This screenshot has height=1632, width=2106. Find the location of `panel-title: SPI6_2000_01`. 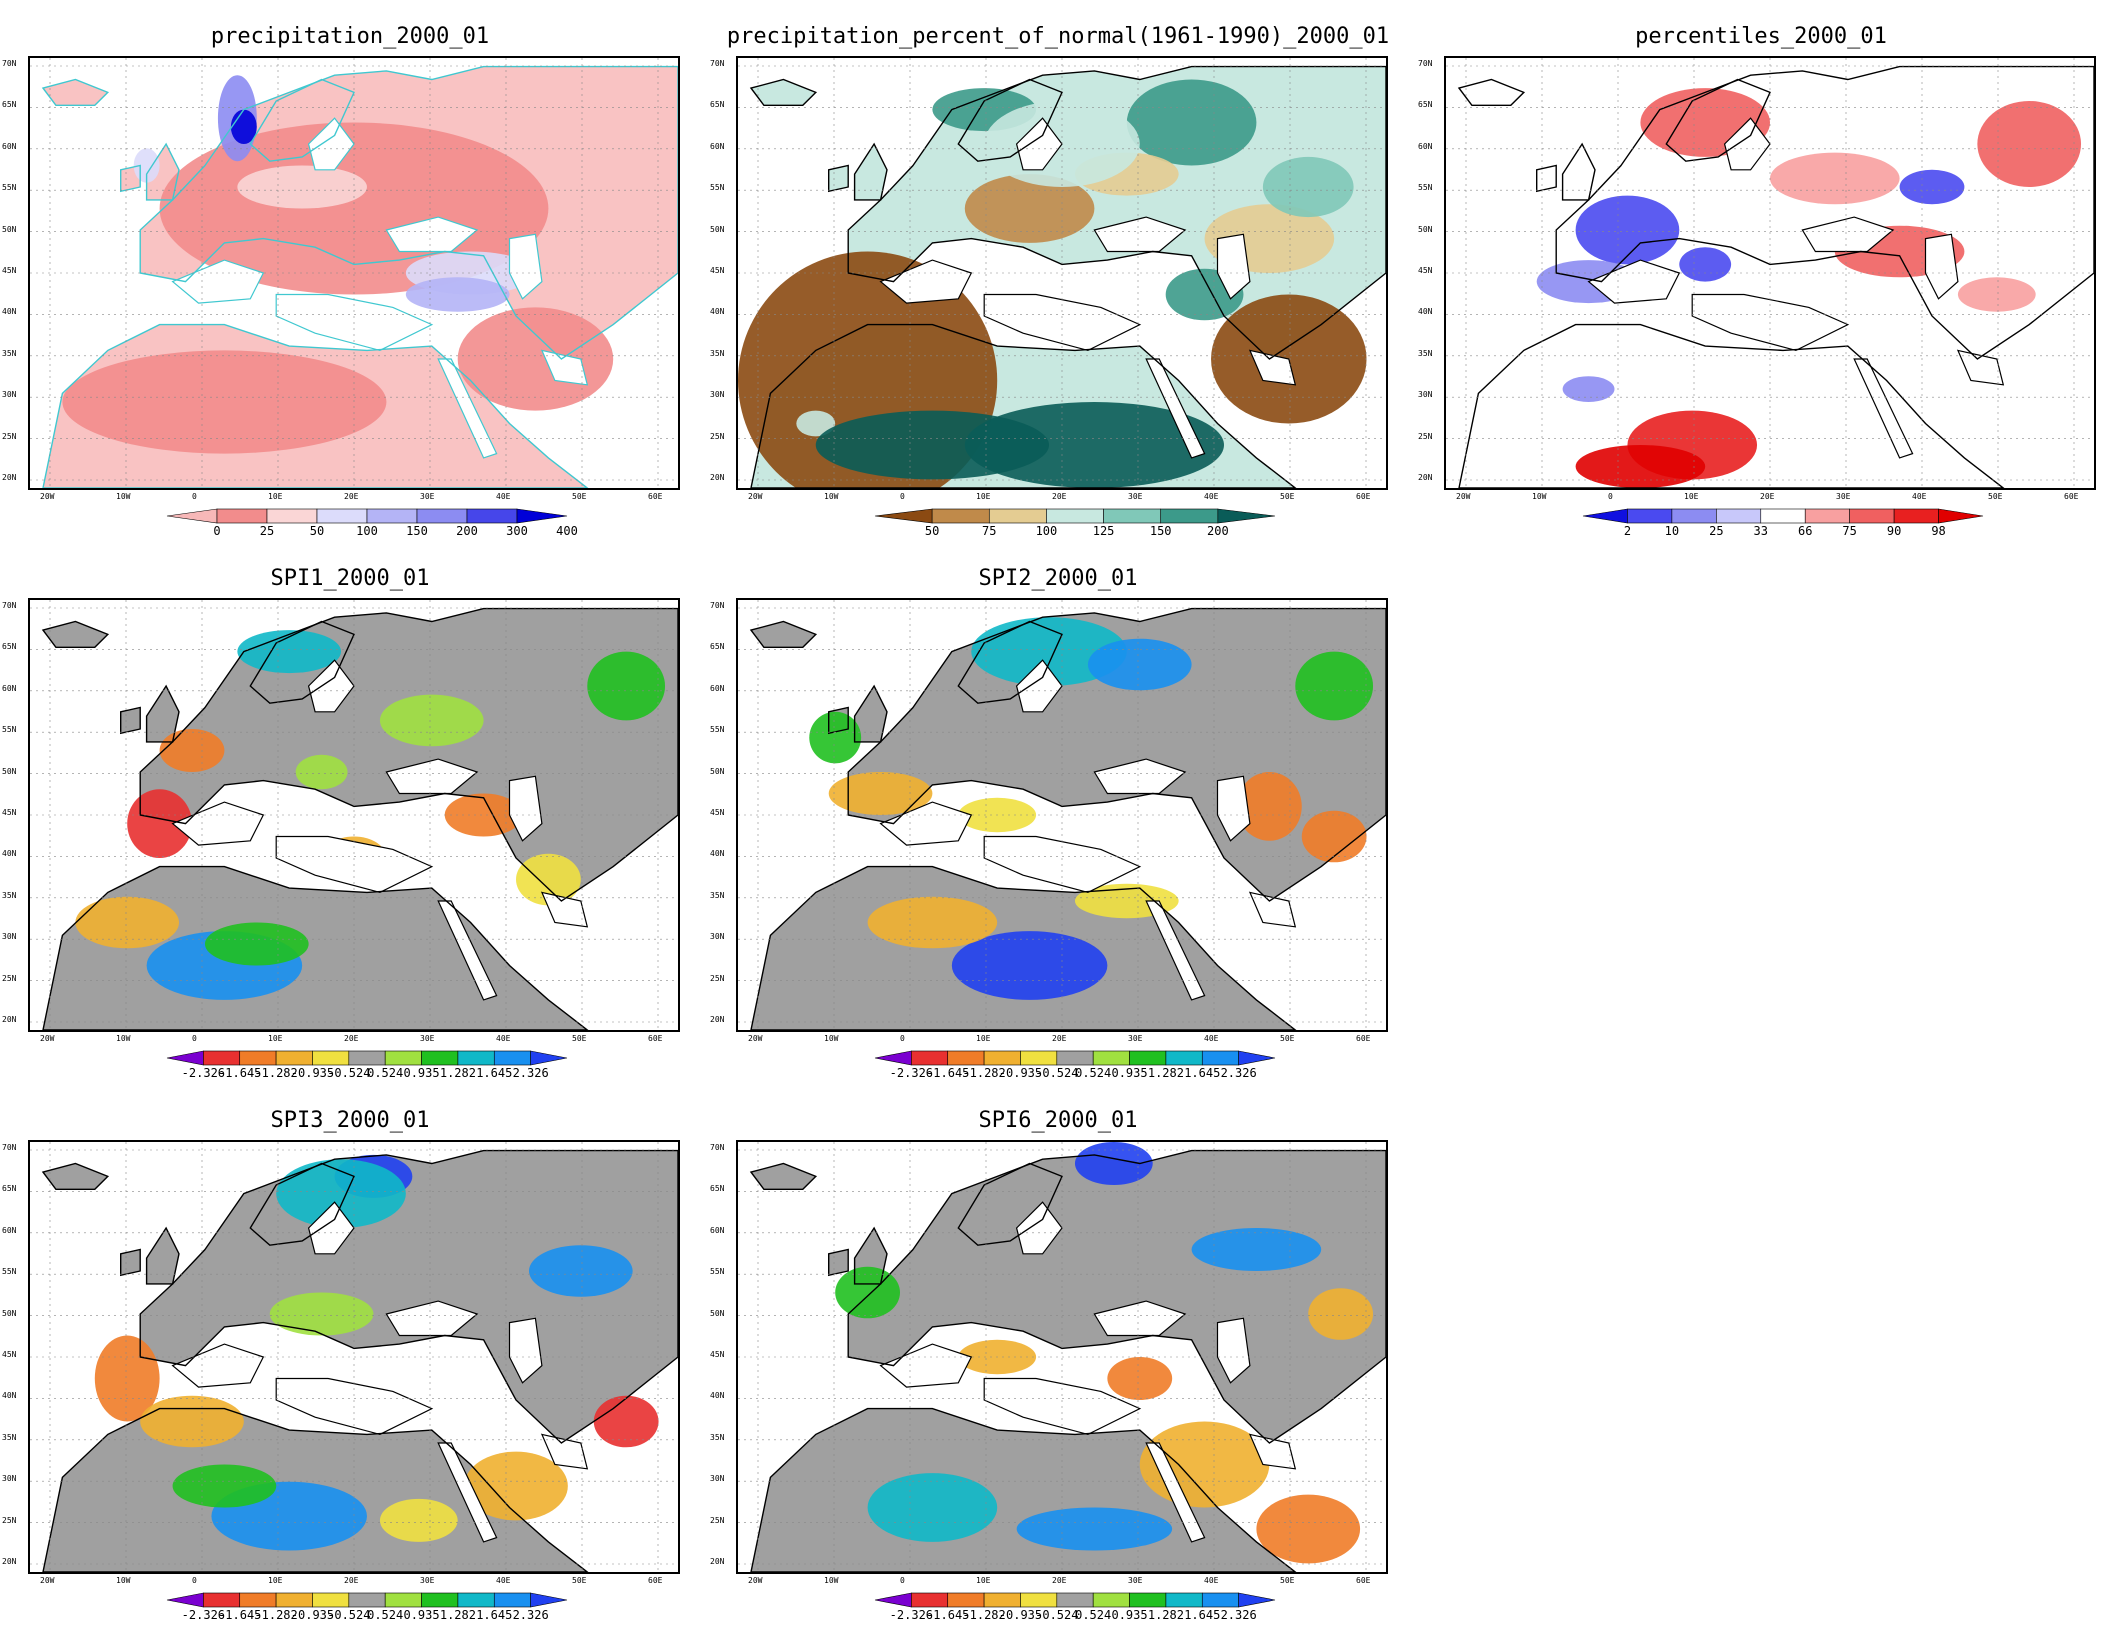

panel-title: SPI6_2000_01 is located at coordinates (1058, 1120).